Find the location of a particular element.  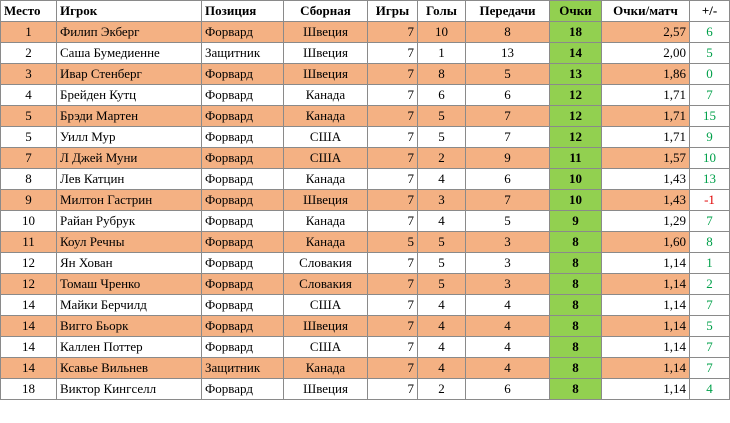

header-place: Место is located at coordinates (28, 11).